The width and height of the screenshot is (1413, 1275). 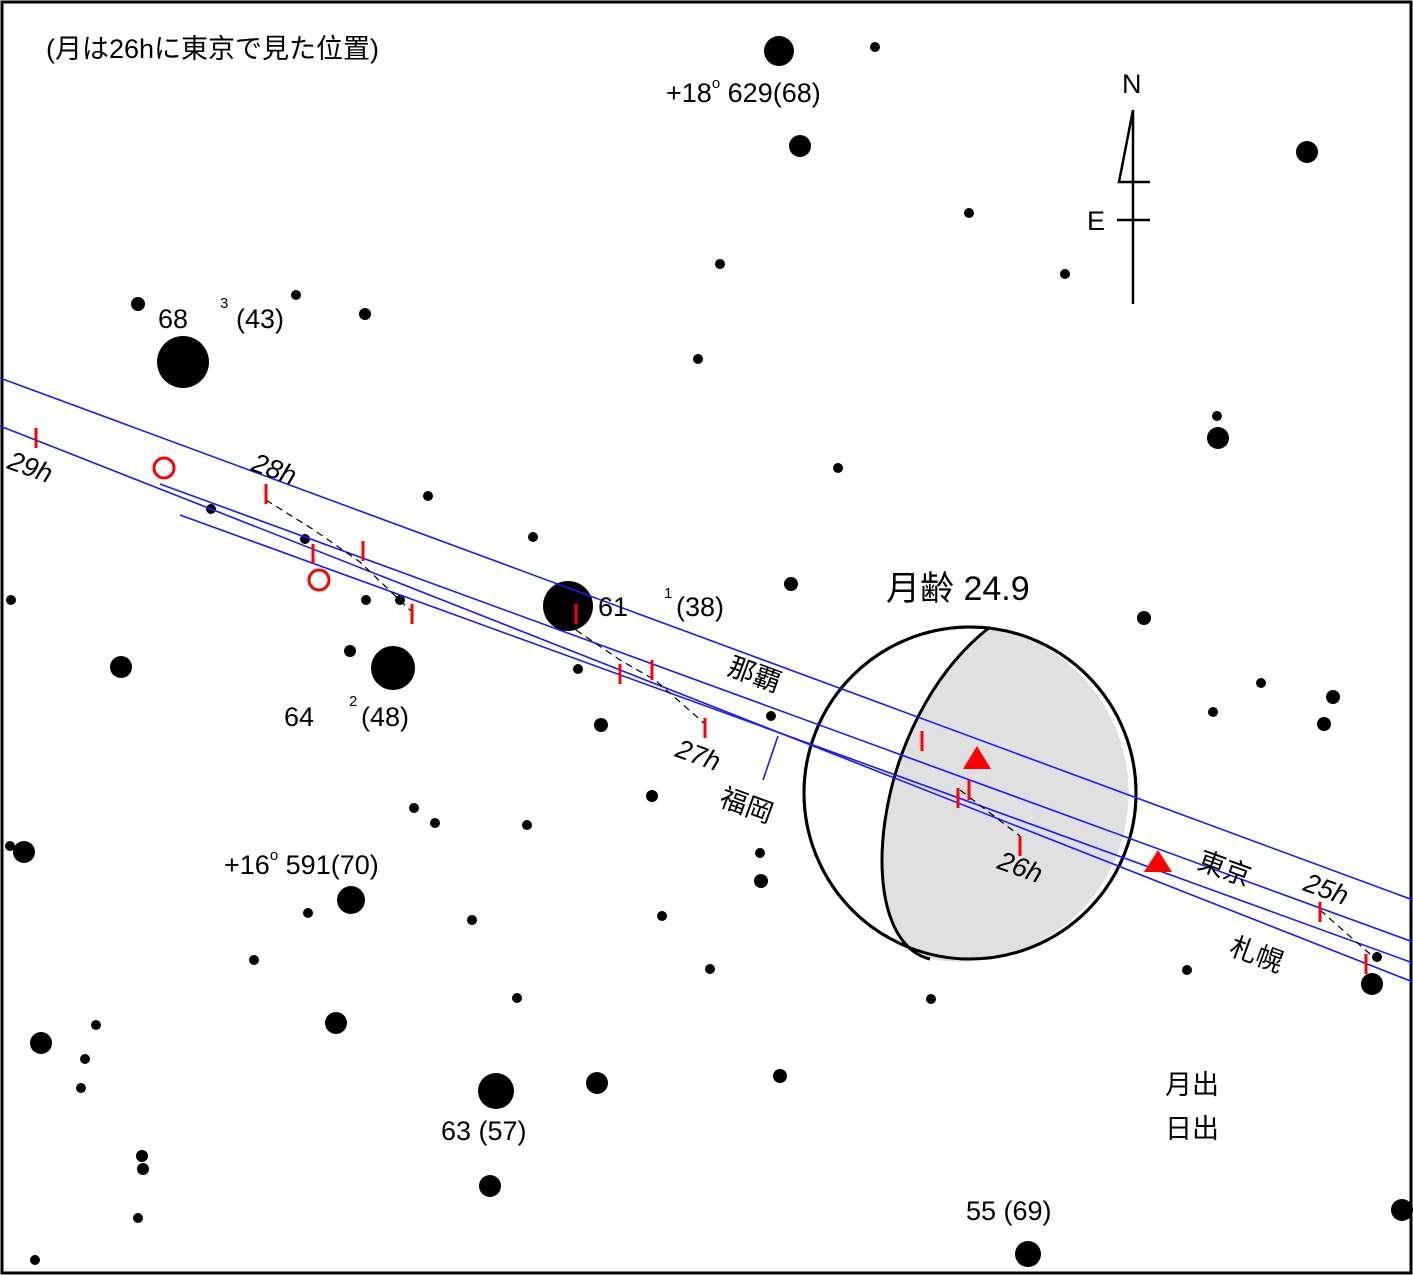 What do you see at coordinates (1192, 1085) in the screenshot?
I see `legend-moonrise: 月出` at bounding box center [1192, 1085].